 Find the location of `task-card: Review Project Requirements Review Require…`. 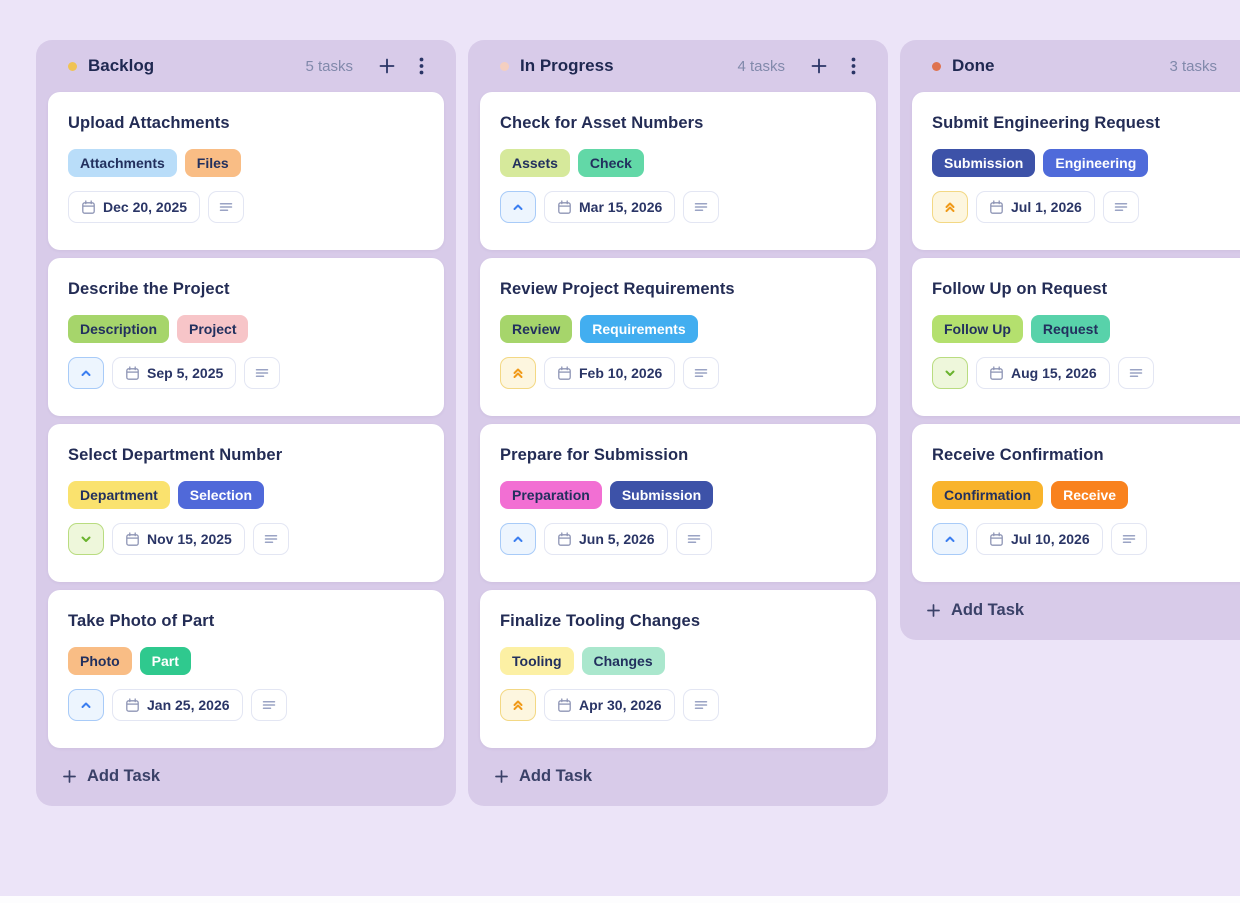

task-card: Review Project Requirements Review Require… is located at coordinates (678, 337).